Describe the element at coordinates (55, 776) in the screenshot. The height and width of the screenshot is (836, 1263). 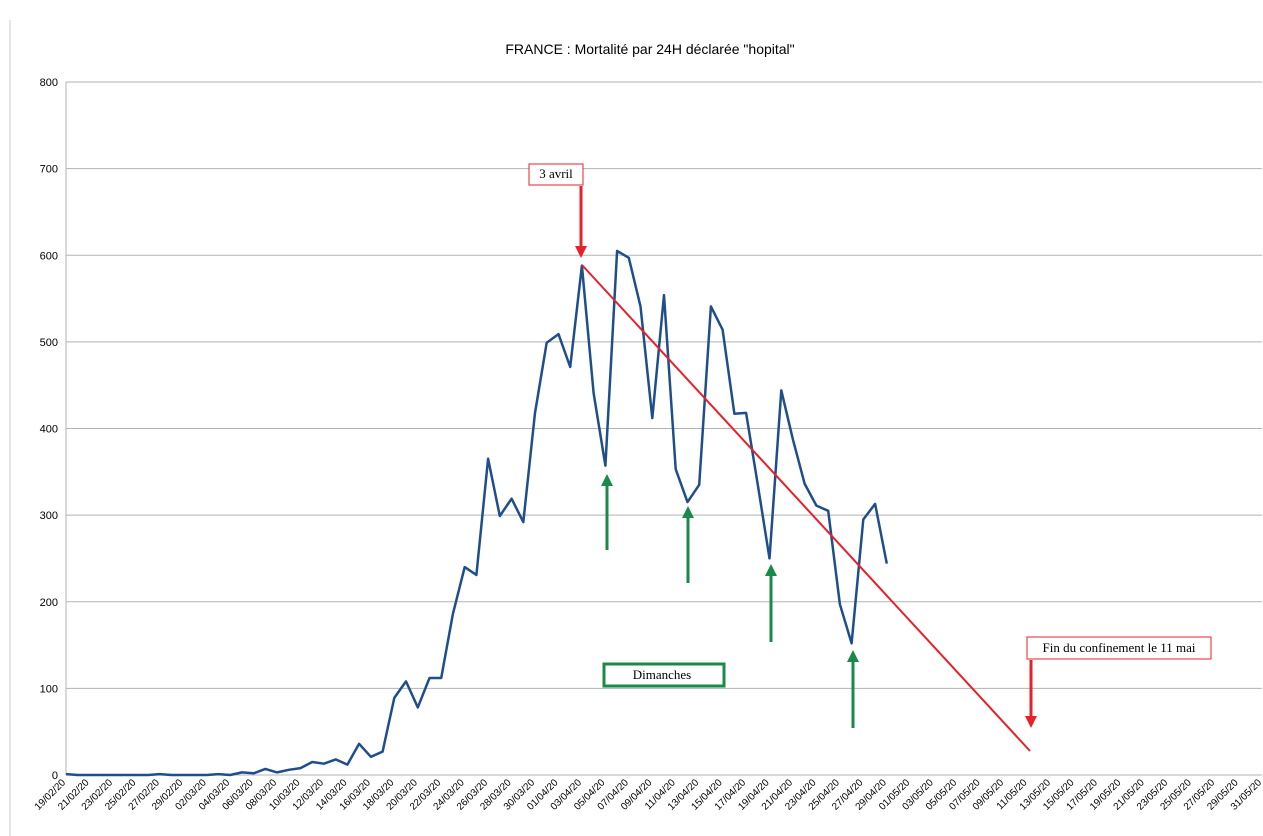
I see `y-tick-label: 0` at that location.